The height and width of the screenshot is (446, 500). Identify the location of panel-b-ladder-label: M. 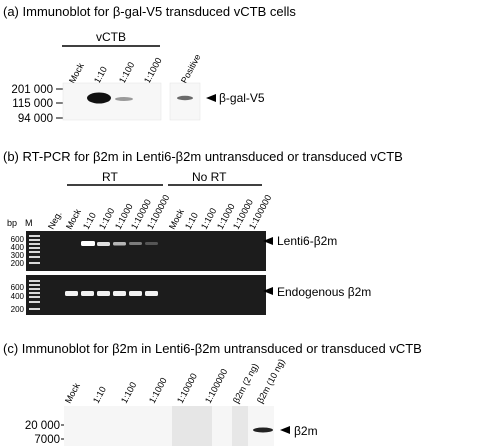
(29, 223).